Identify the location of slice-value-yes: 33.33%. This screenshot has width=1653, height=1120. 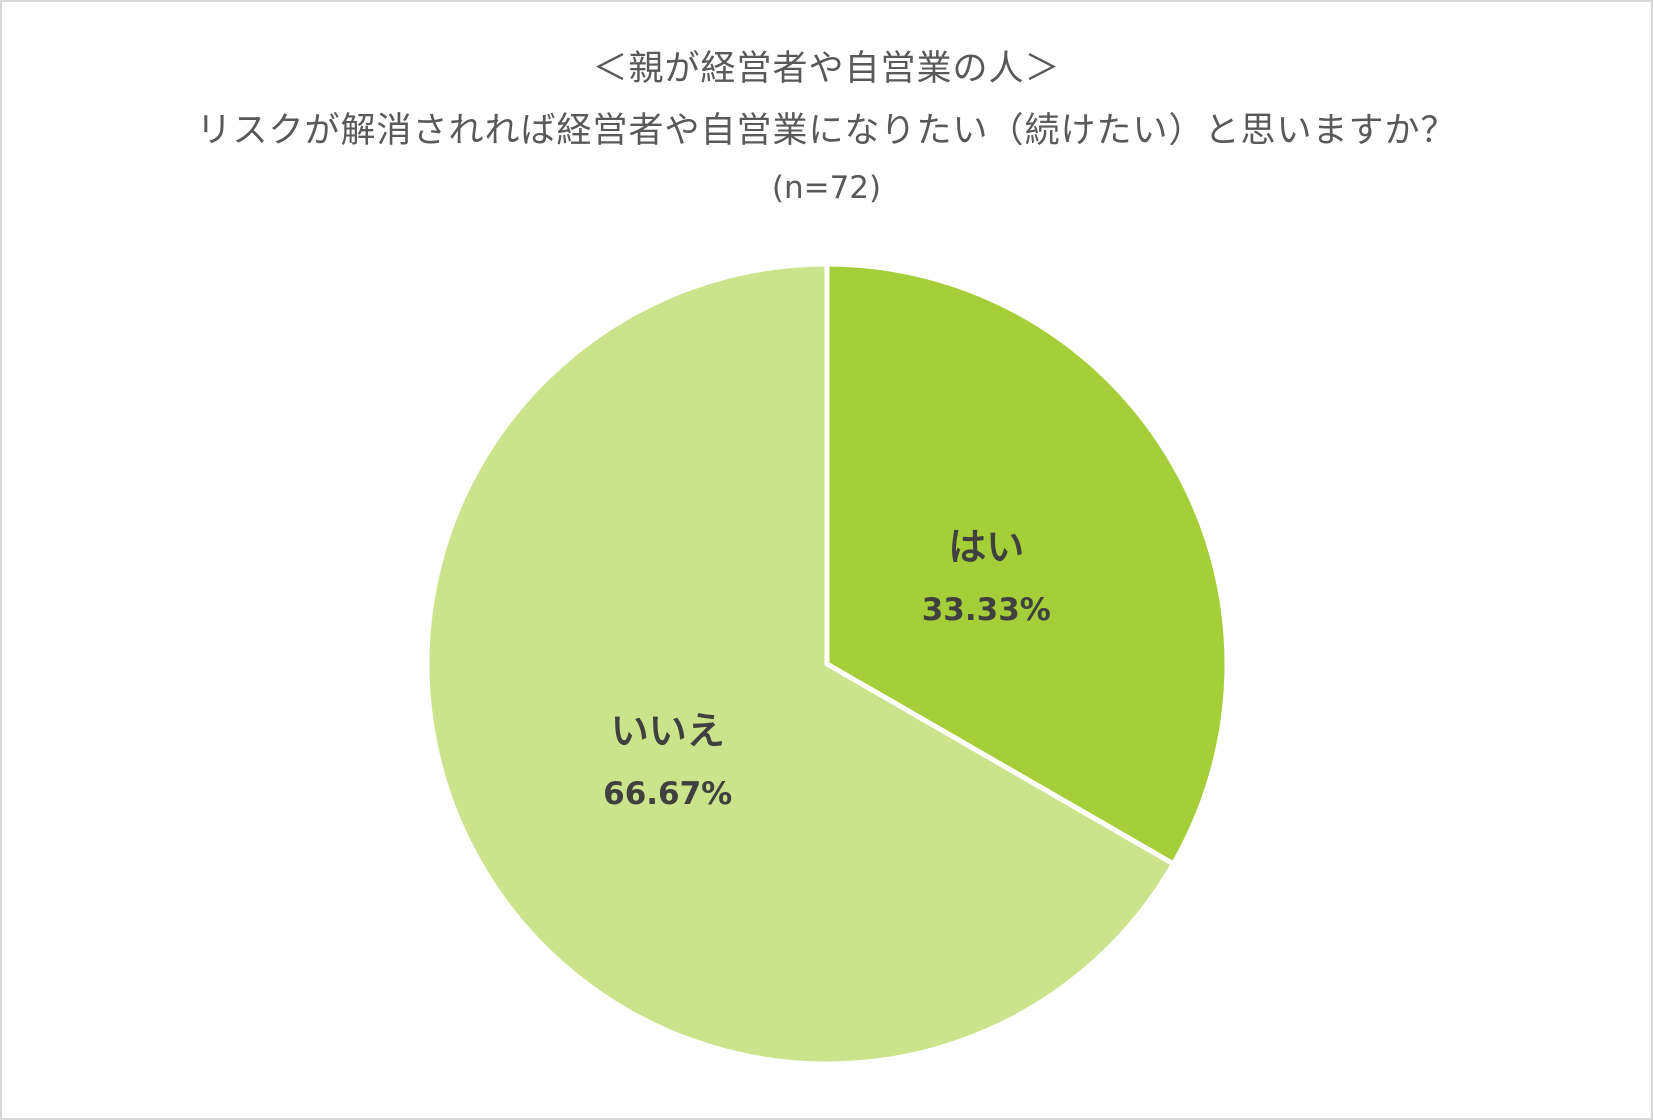
(986, 610).